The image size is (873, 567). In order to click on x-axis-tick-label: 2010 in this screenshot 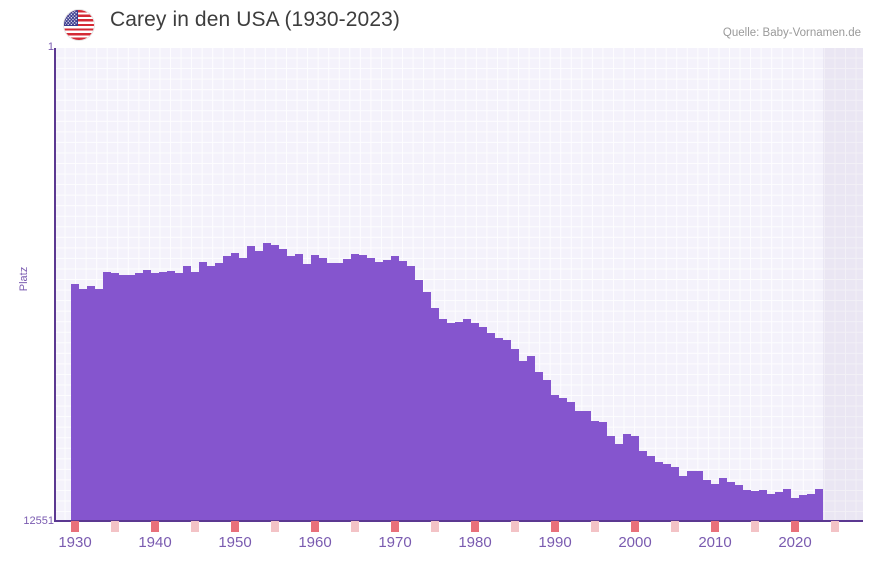, I will do `click(715, 542)`.